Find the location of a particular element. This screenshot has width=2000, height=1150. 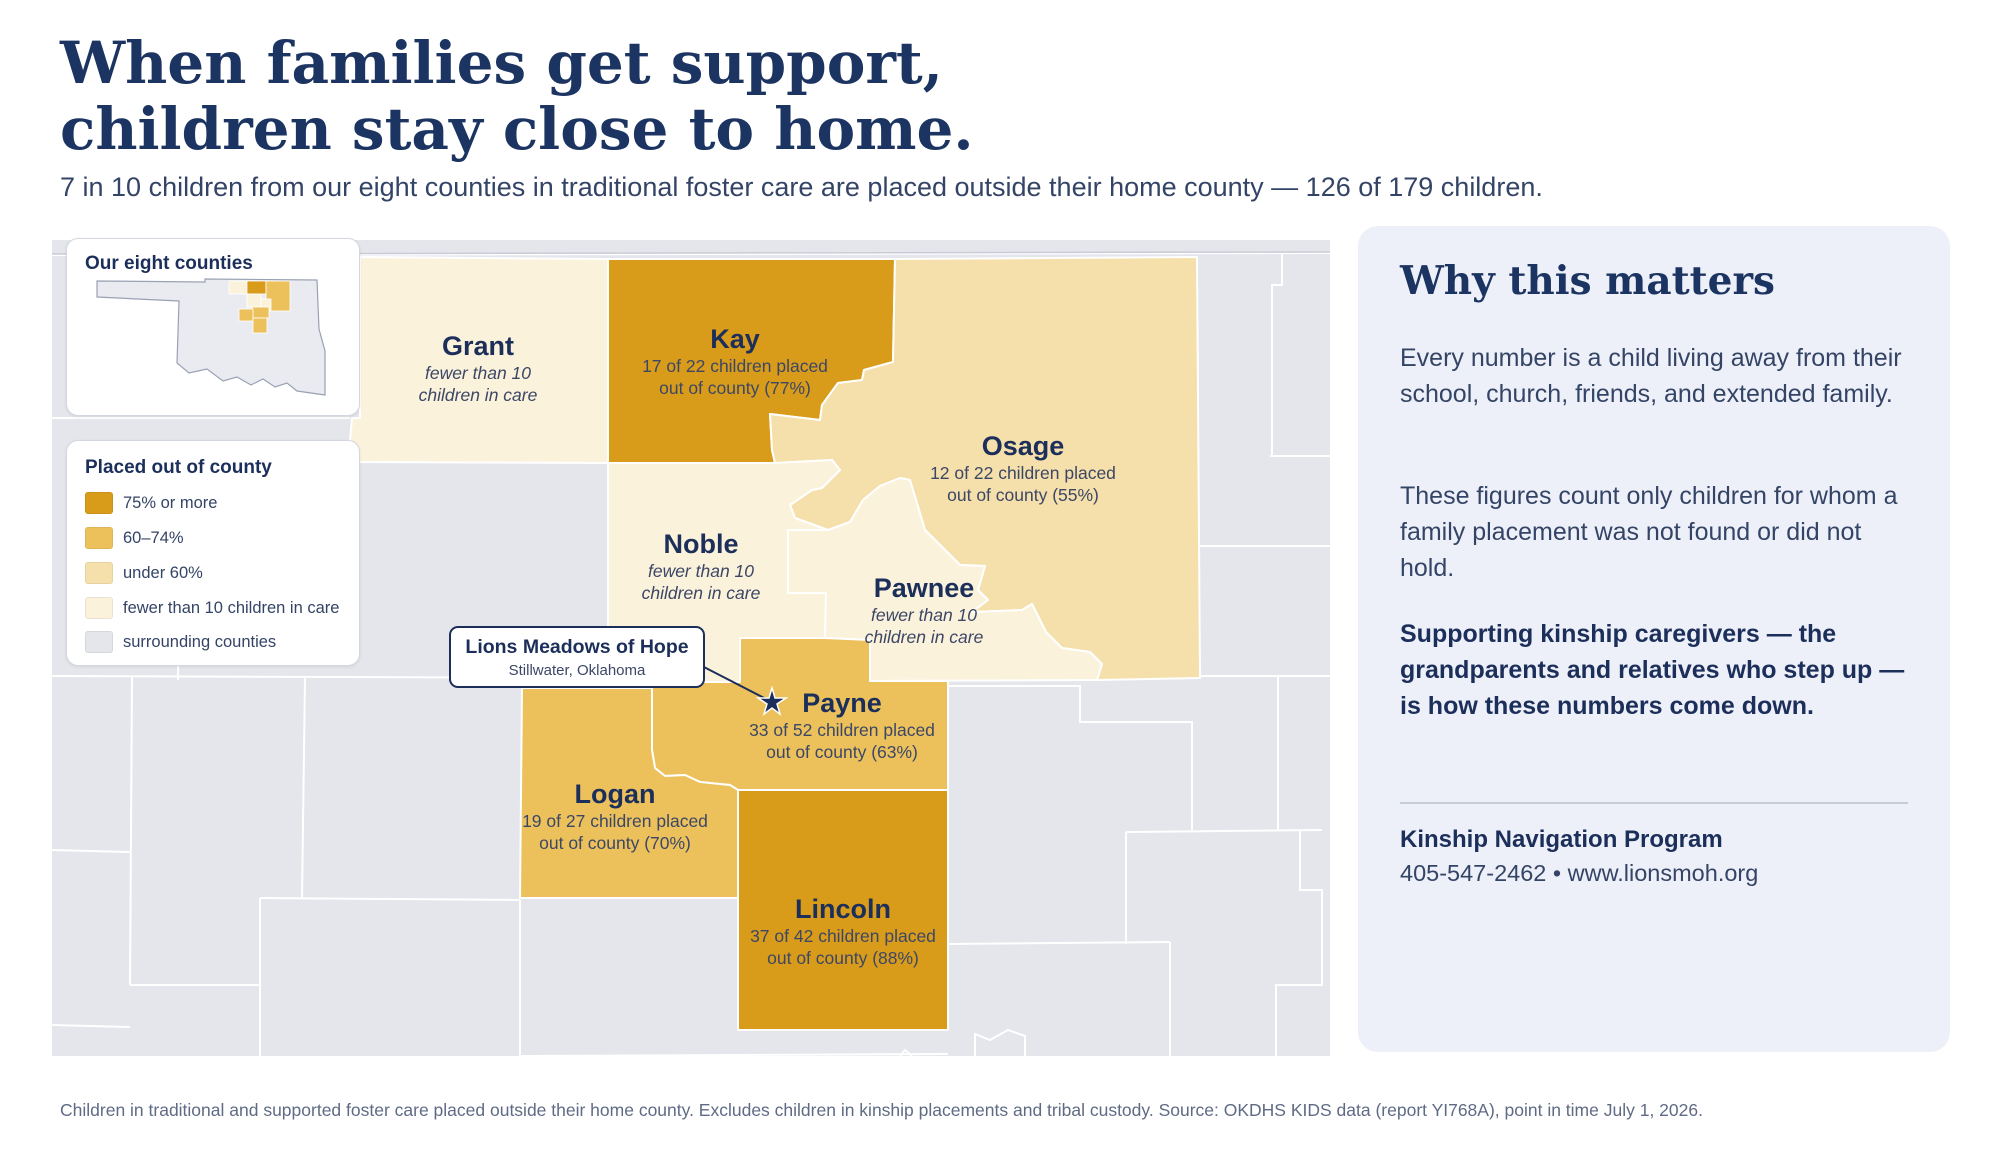

county-stat-pawnee-1: fewer than 10 is located at coordinates (924, 615).